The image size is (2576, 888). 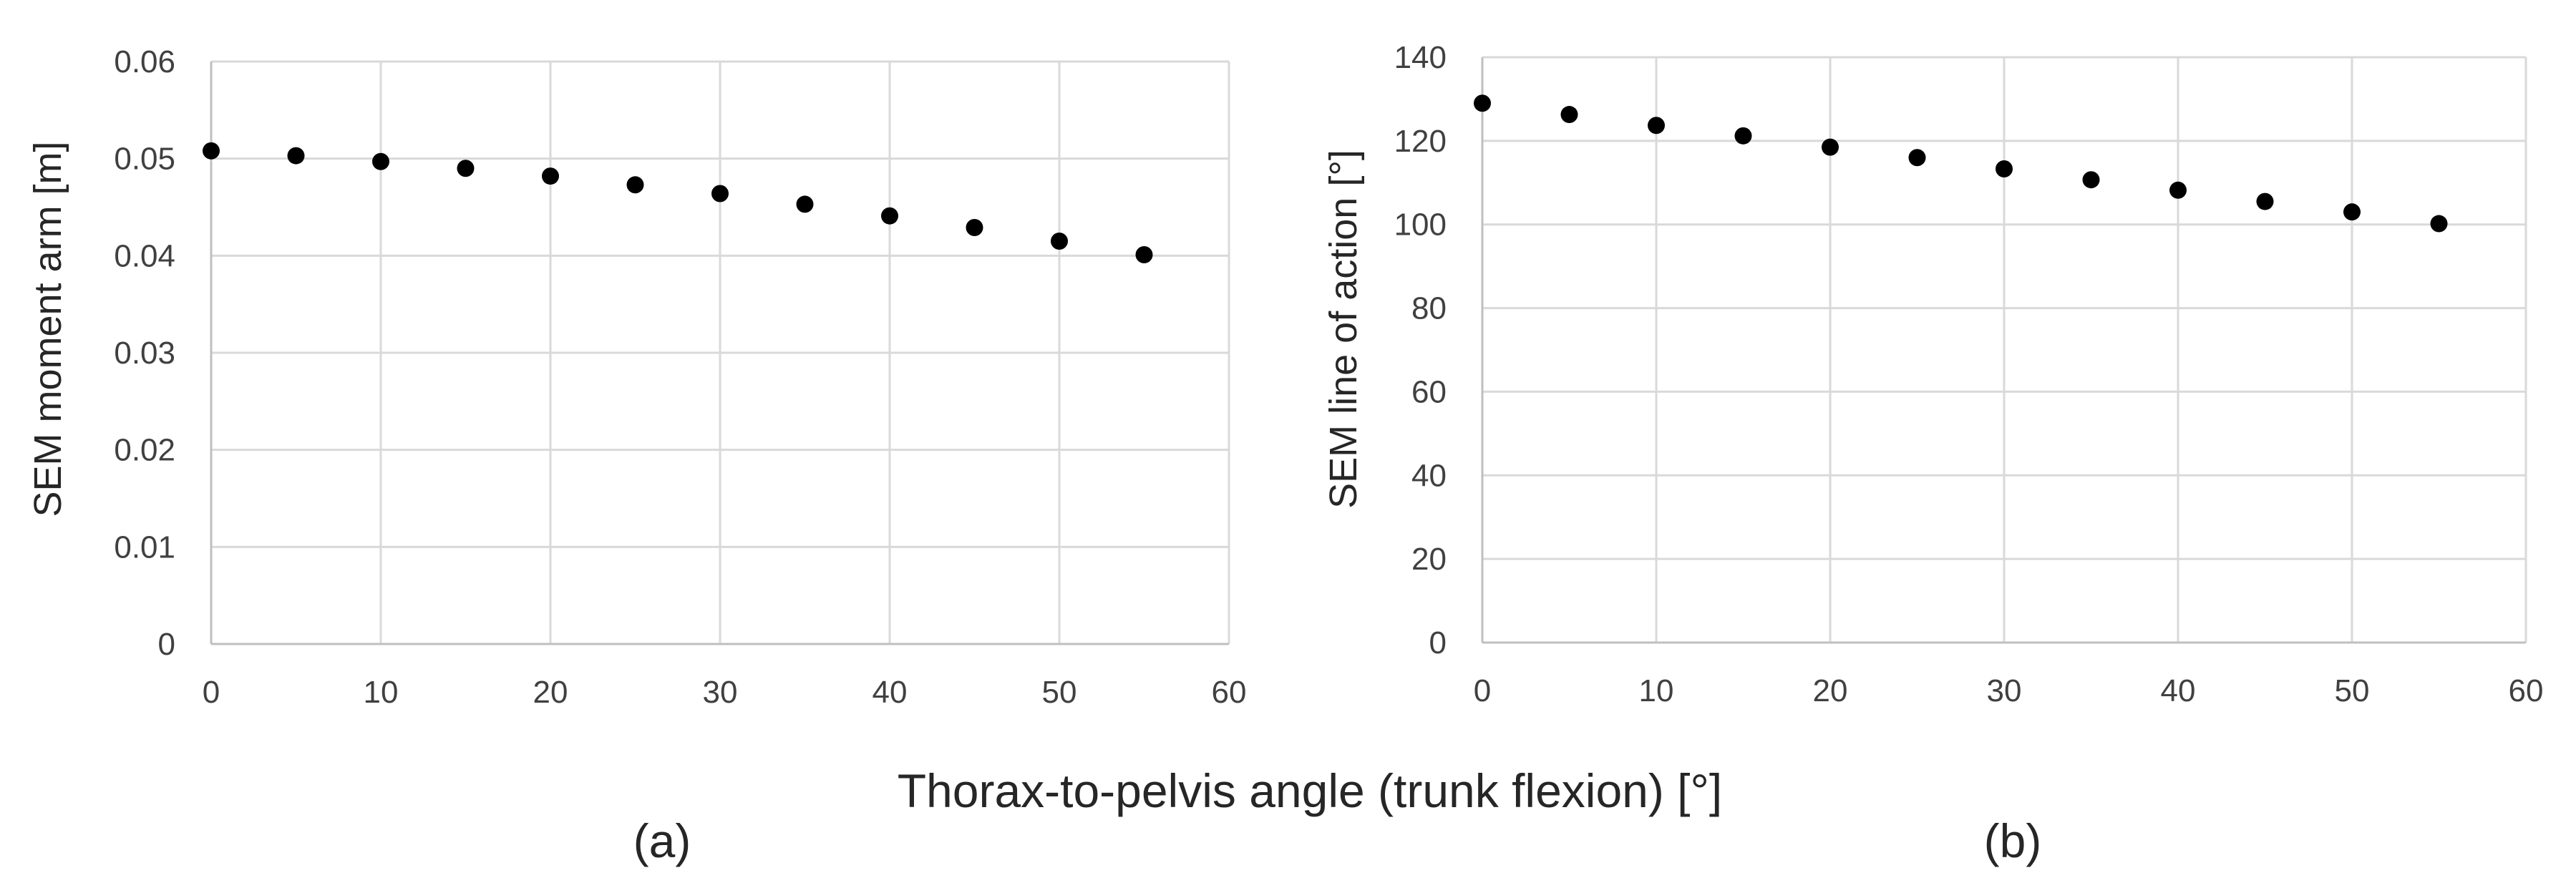 What do you see at coordinates (144, 353) in the screenshot?
I see `chart-a-ytick-label: 0.03` at bounding box center [144, 353].